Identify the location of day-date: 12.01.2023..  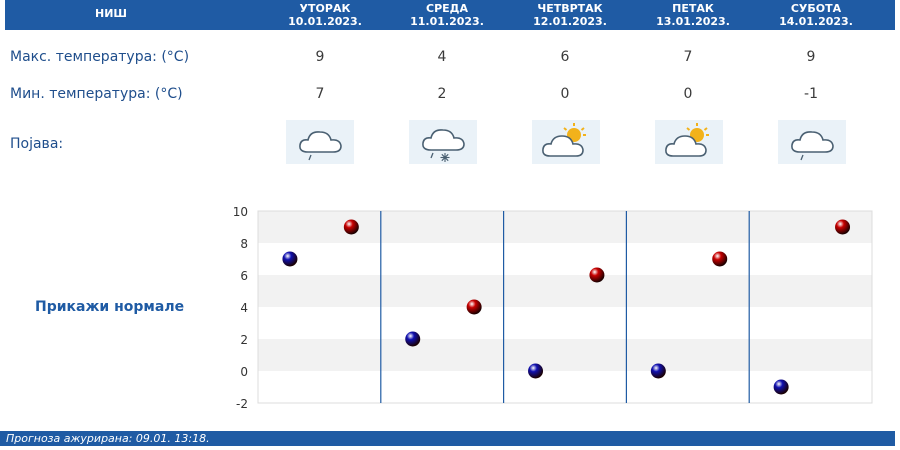
(570, 21).